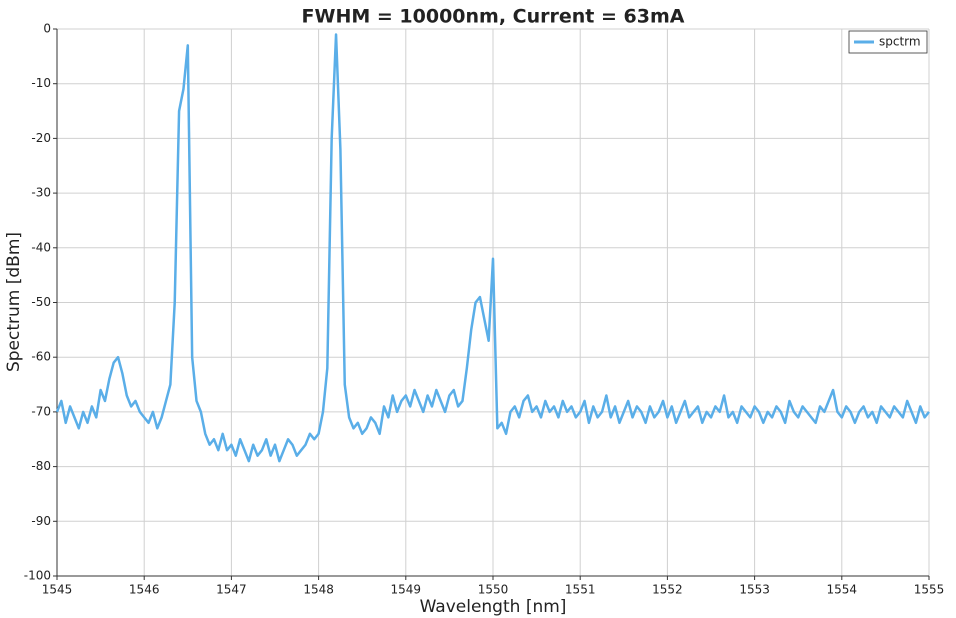  What do you see at coordinates (667, 590) in the screenshot?
I see `x-tick-label: 1552` at bounding box center [667, 590].